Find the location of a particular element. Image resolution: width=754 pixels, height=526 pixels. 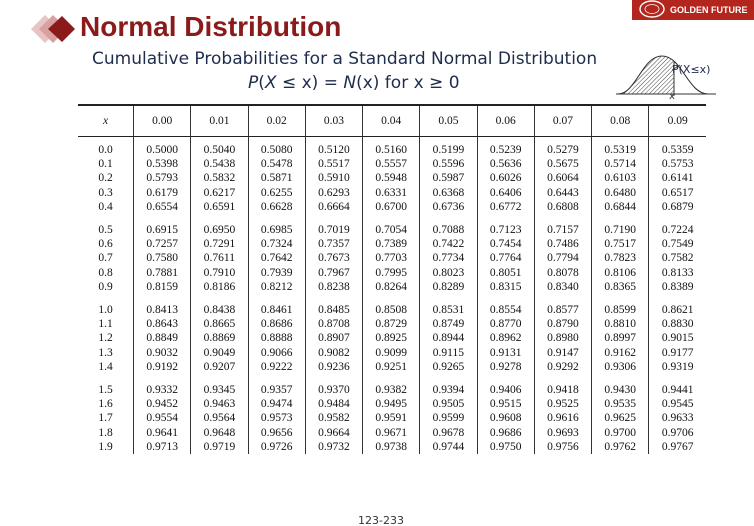

table-cell: 0.9463 is located at coordinates (219, 404).